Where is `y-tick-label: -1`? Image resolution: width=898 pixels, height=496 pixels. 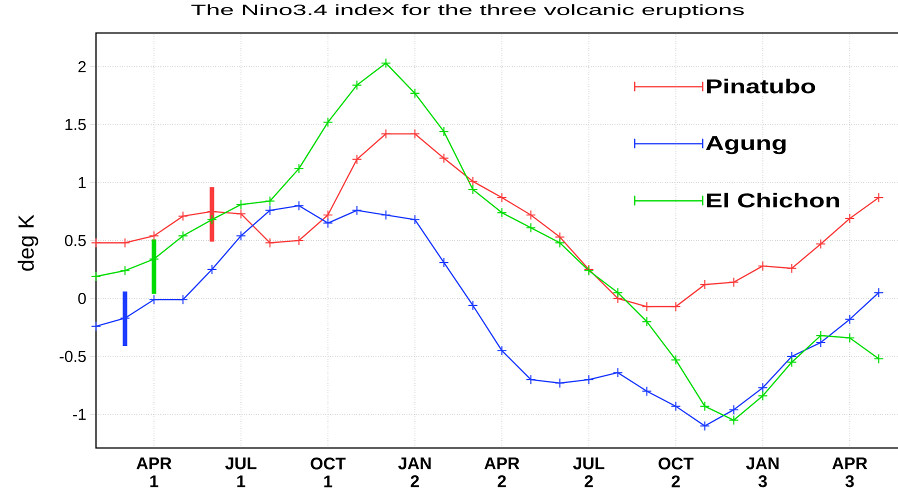 y-tick-label: -1 is located at coordinates (79, 414).